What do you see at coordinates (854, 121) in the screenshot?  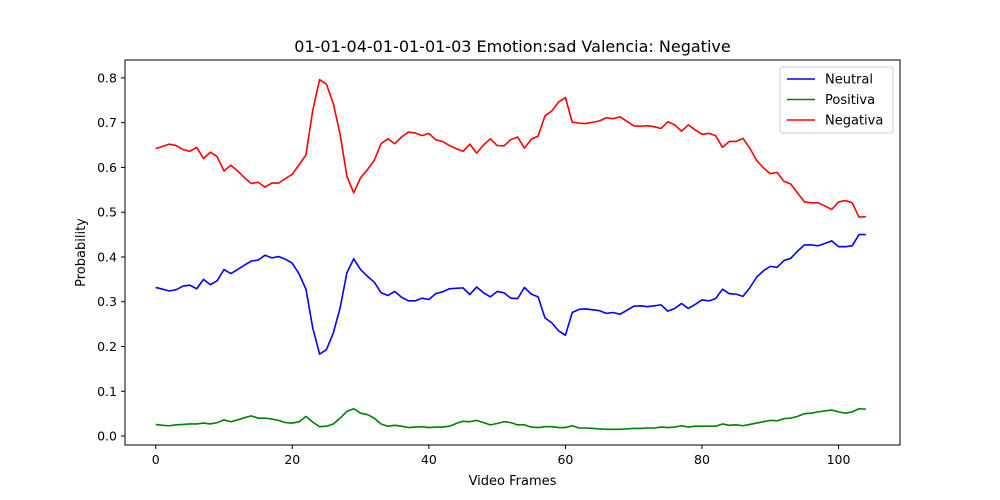 I see `legend-label-negativa: Negativa` at bounding box center [854, 121].